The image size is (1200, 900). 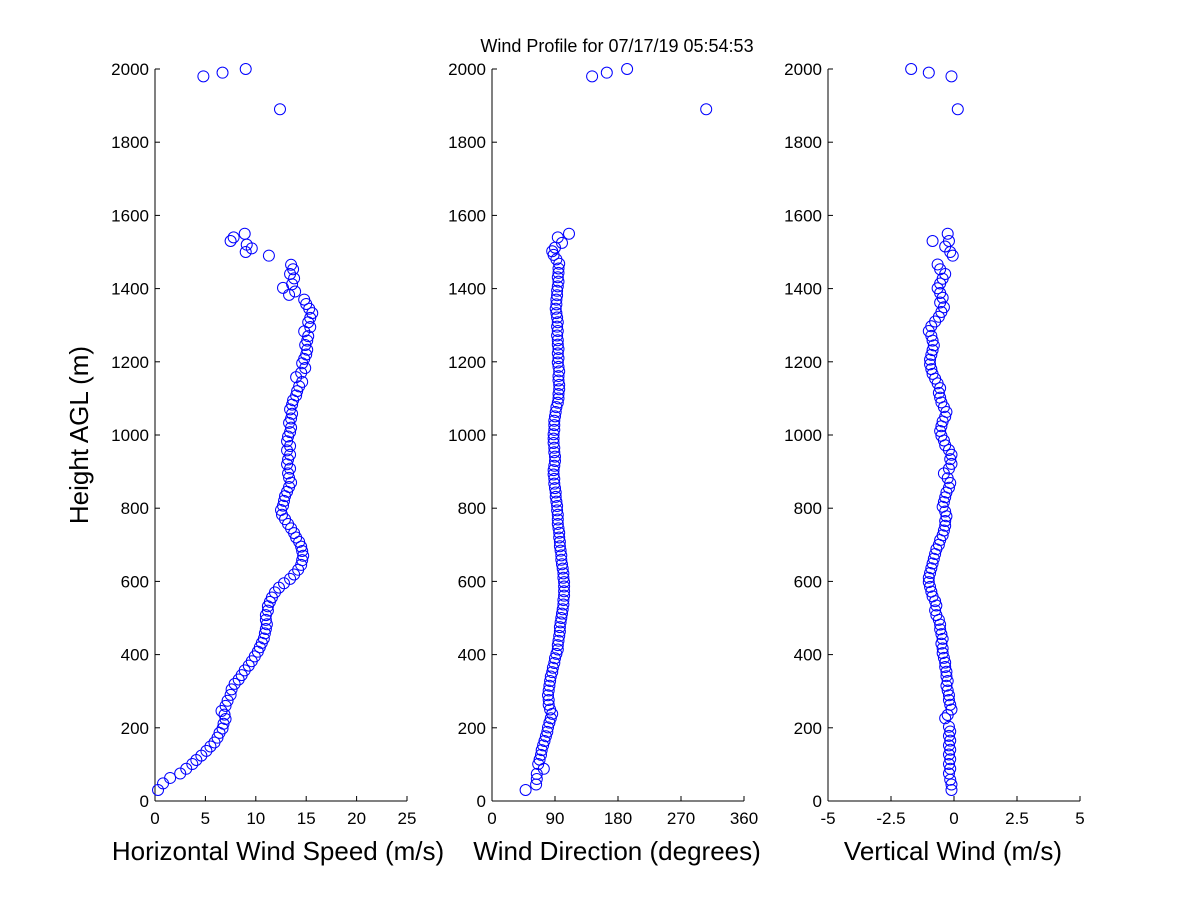 What do you see at coordinates (130, 435) in the screenshot?
I see `y-tick-label: 1000` at bounding box center [130, 435].